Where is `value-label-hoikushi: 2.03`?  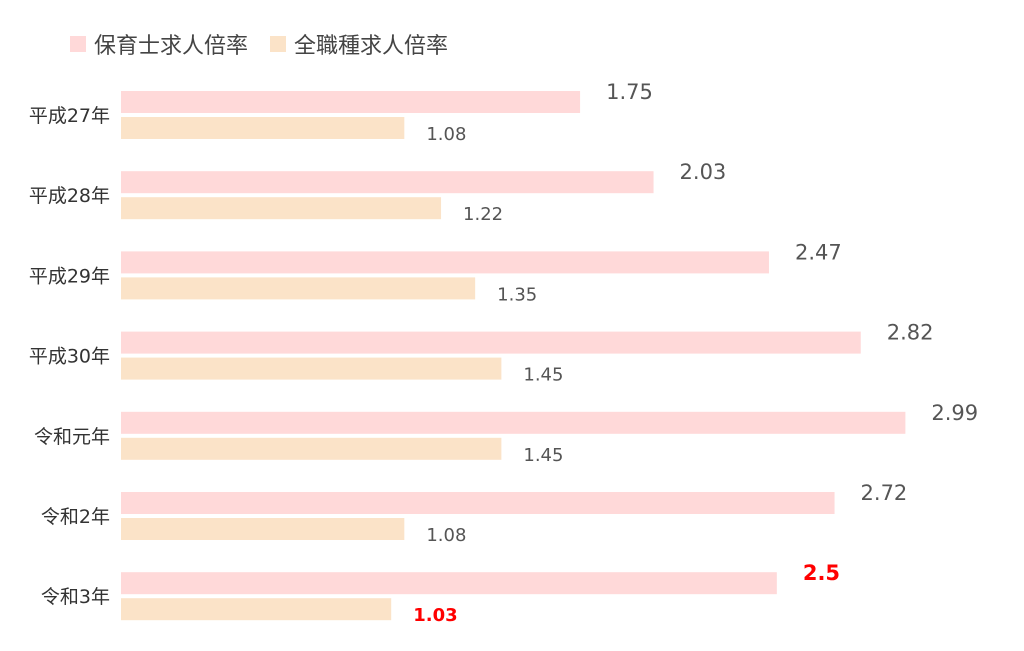 value-label-hoikushi: 2.03 is located at coordinates (703, 172).